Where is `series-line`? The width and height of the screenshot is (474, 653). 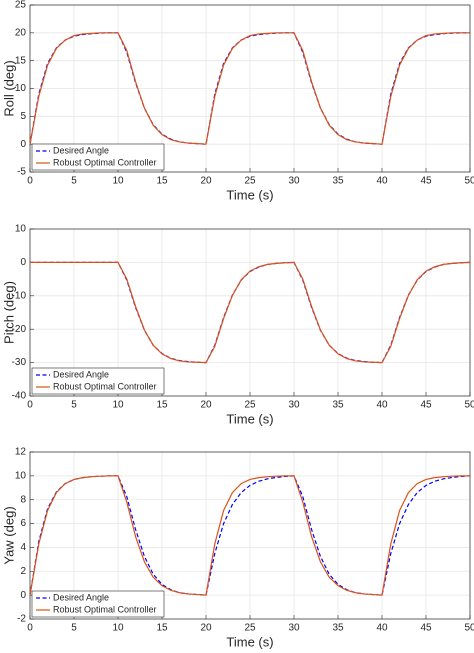 series-line is located at coordinates (250, 312).